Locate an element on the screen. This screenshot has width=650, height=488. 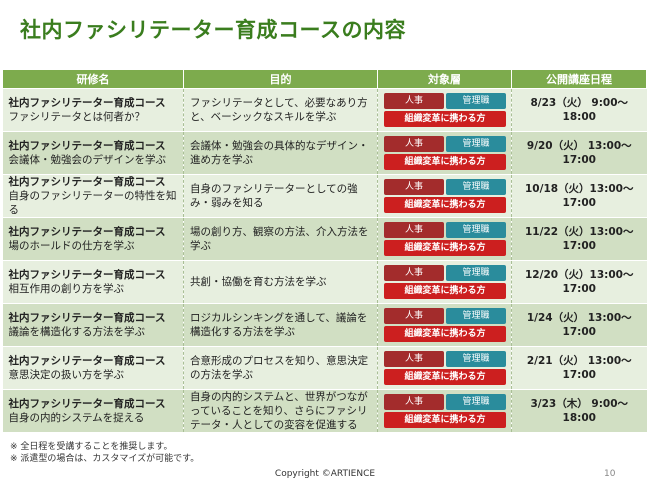
schedule-cell: 1/24（火） 13:00〜17:00 is located at coordinates (579, 325).